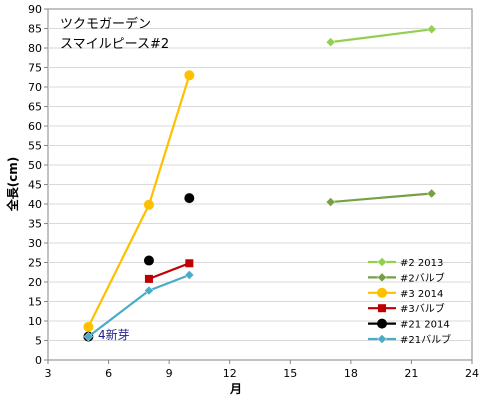 This screenshot has width=501, height=404. What do you see at coordinates (38, 341) in the screenshot?
I see `y-tick-label: 5` at bounding box center [38, 341].